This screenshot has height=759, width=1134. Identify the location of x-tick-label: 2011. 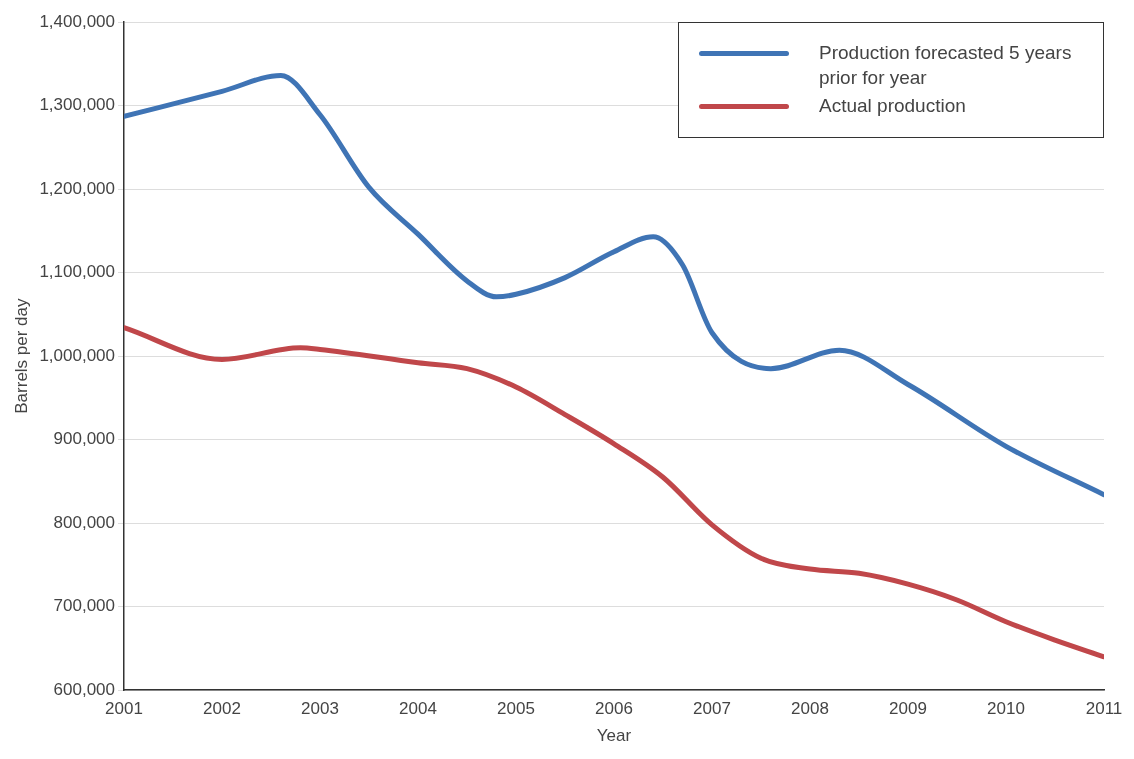
(1104, 709).